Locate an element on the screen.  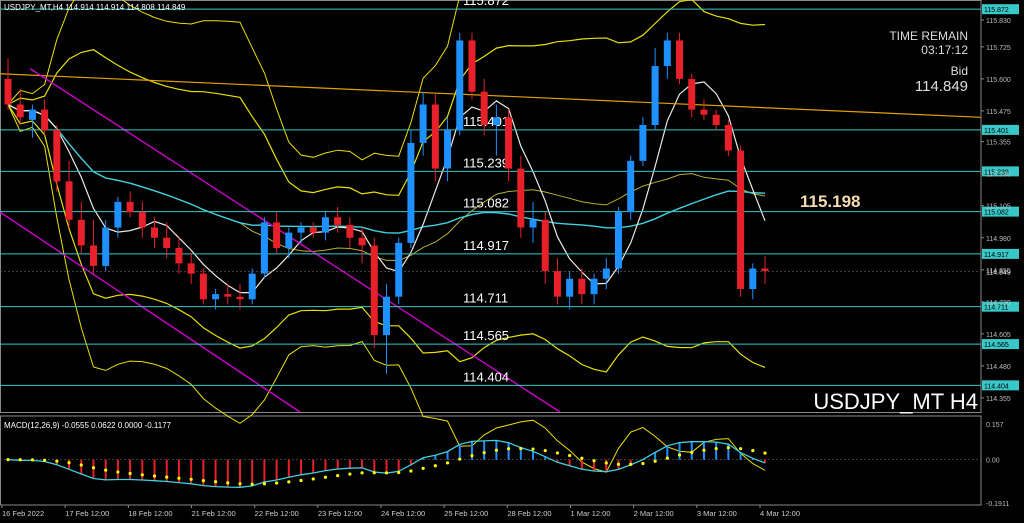
level-label: 115.082 is located at coordinates (486, 203).